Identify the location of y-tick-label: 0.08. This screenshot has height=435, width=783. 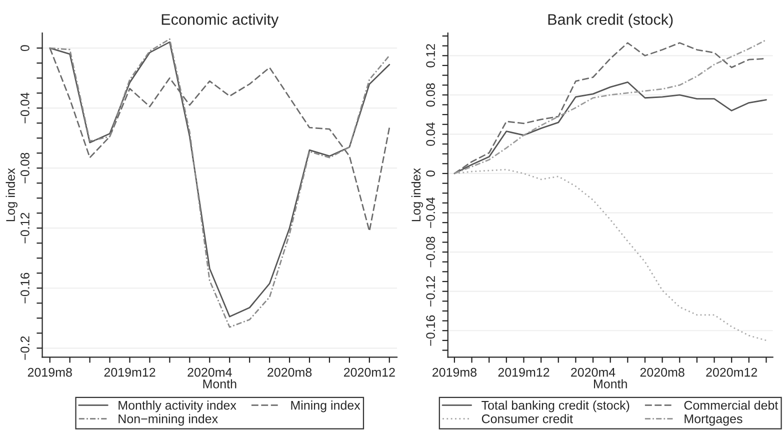
(430, 95).